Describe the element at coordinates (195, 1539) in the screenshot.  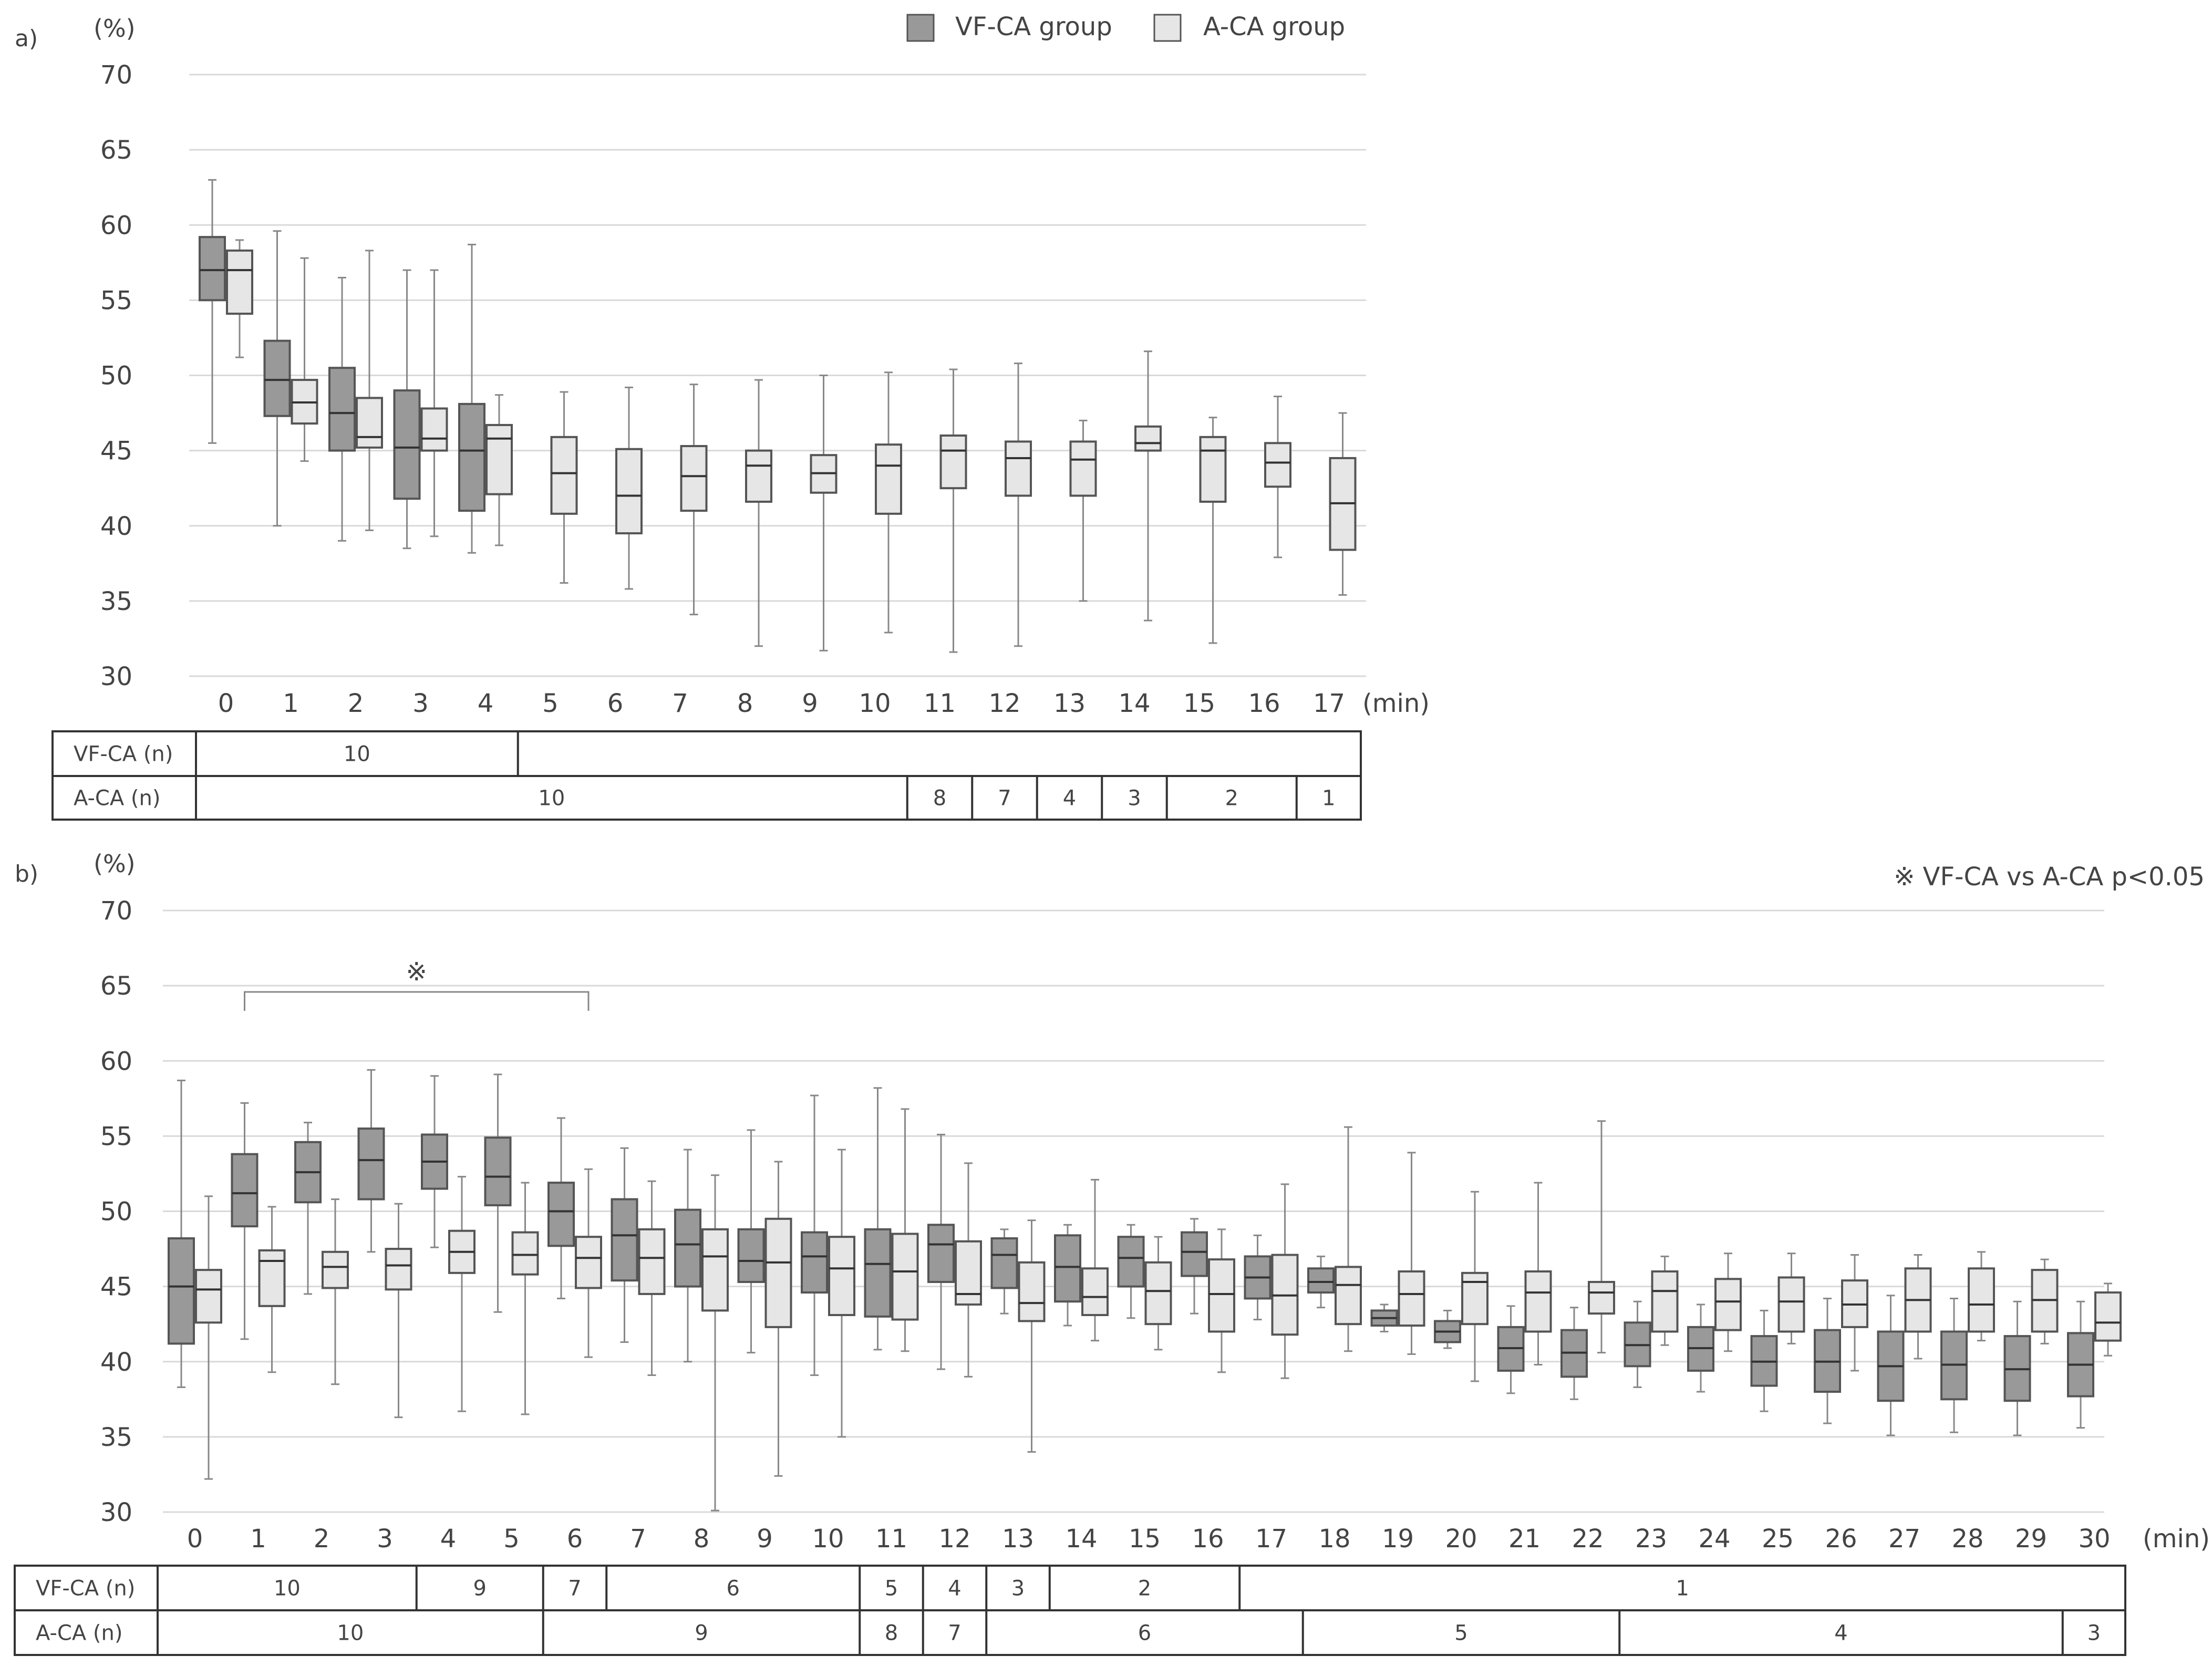
I see `x-tick-label: 0` at that location.